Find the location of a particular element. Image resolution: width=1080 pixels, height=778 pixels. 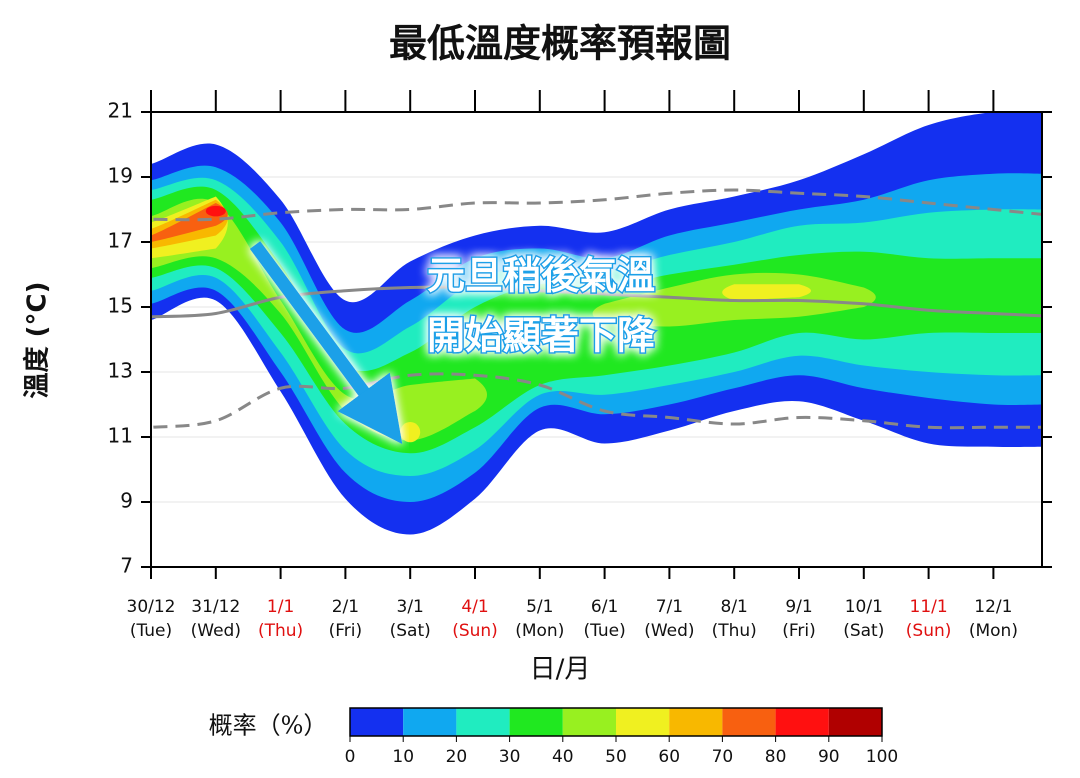

colorbar-label: 概率（%） is located at coordinates (268, 726).